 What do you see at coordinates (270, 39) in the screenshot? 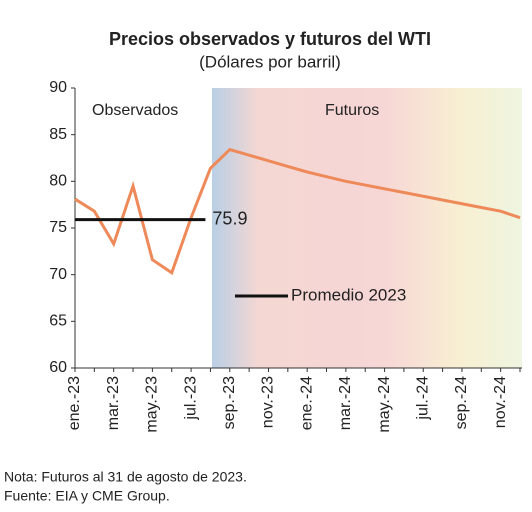
I see `chart-title: Precios observados y futuros del WTI` at bounding box center [270, 39].